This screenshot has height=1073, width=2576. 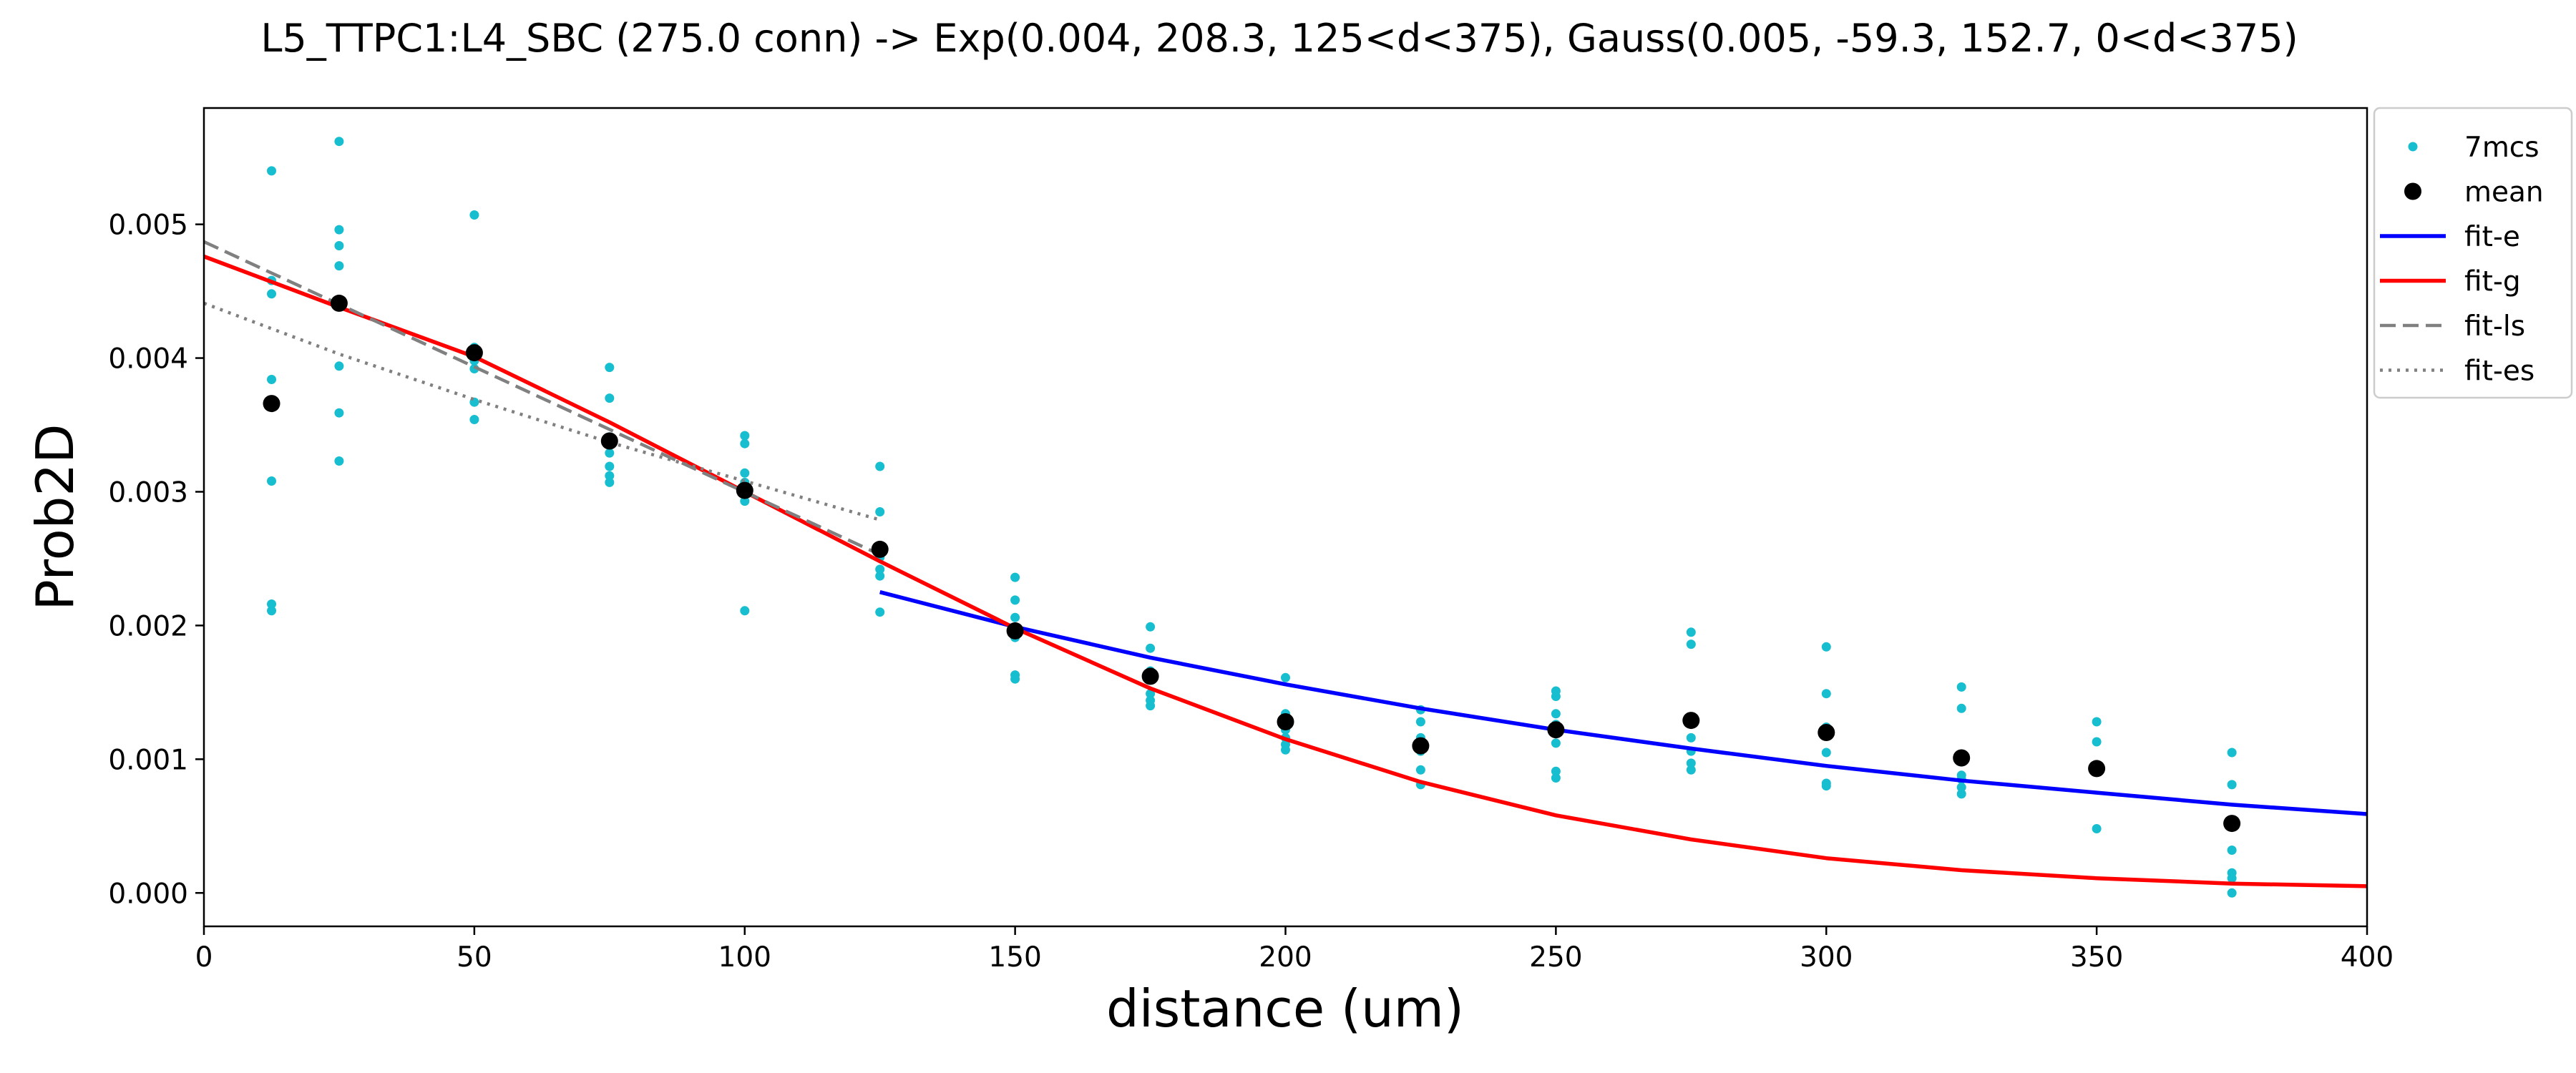 What do you see at coordinates (148, 626) in the screenshot?
I see `y-tick-label: 0.002` at bounding box center [148, 626].